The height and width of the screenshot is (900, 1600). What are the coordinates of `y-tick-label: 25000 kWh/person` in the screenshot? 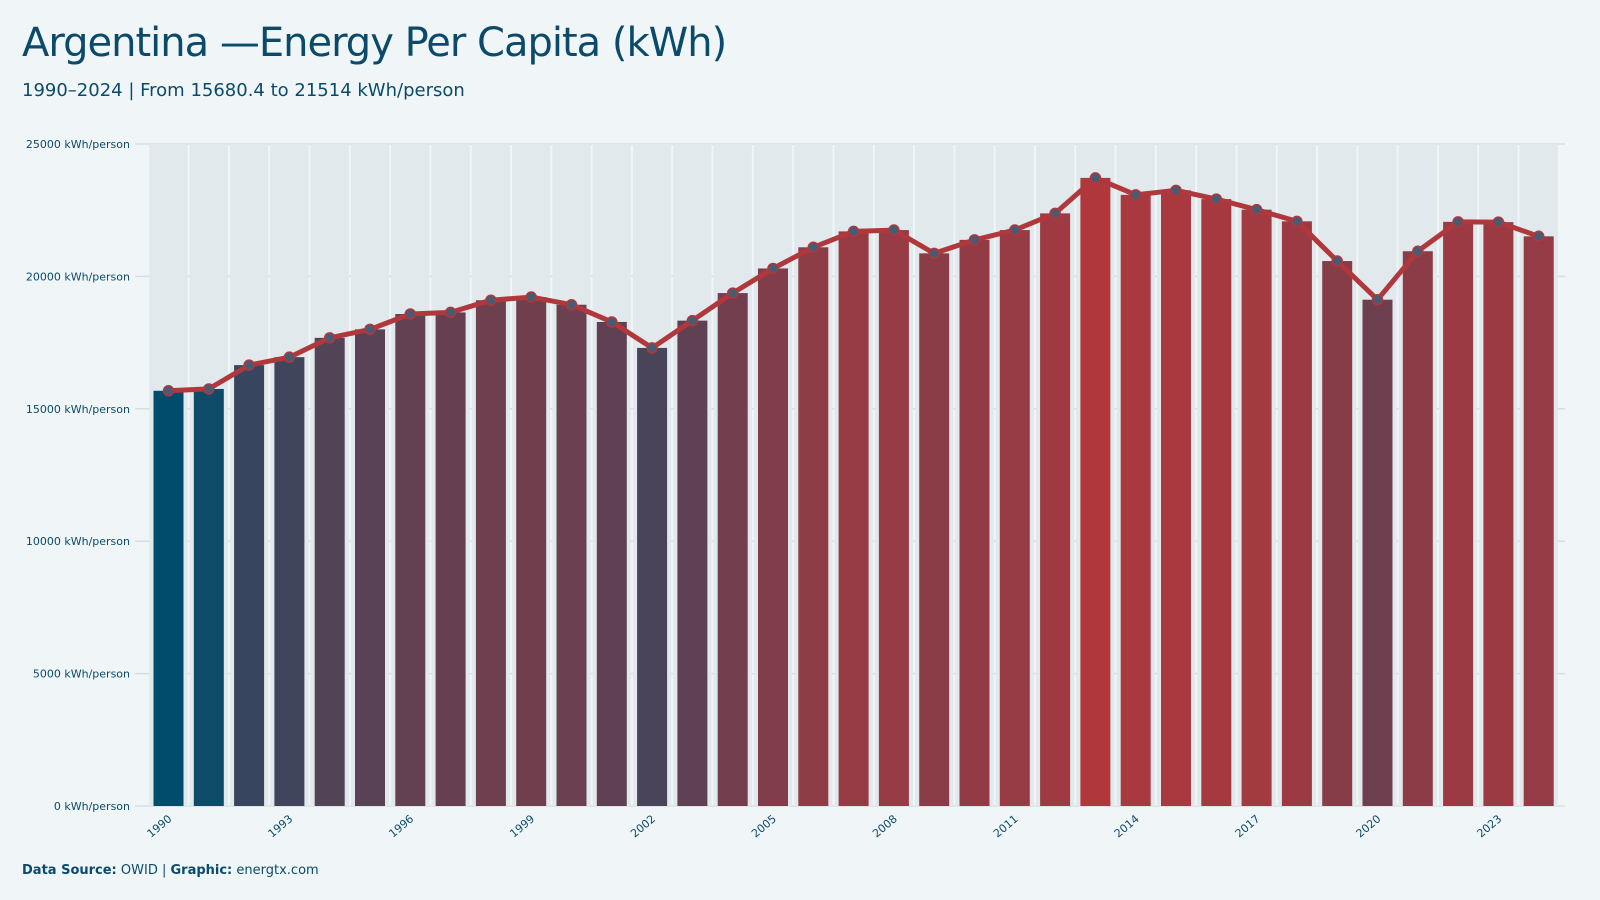 It's located at (78, 144).